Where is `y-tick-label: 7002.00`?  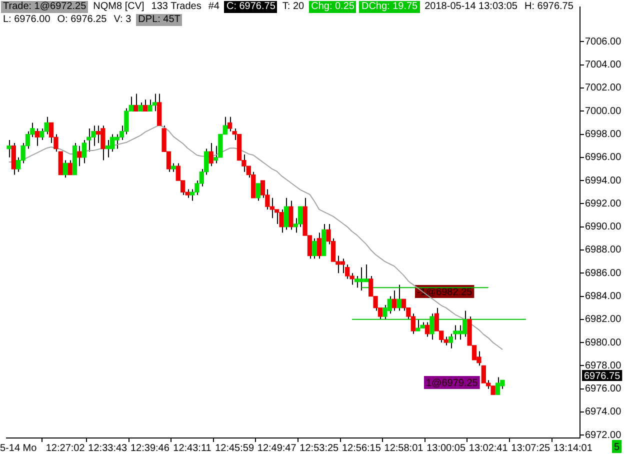
y-tick-label: 7002.00 is located at coordinates (603, 88).